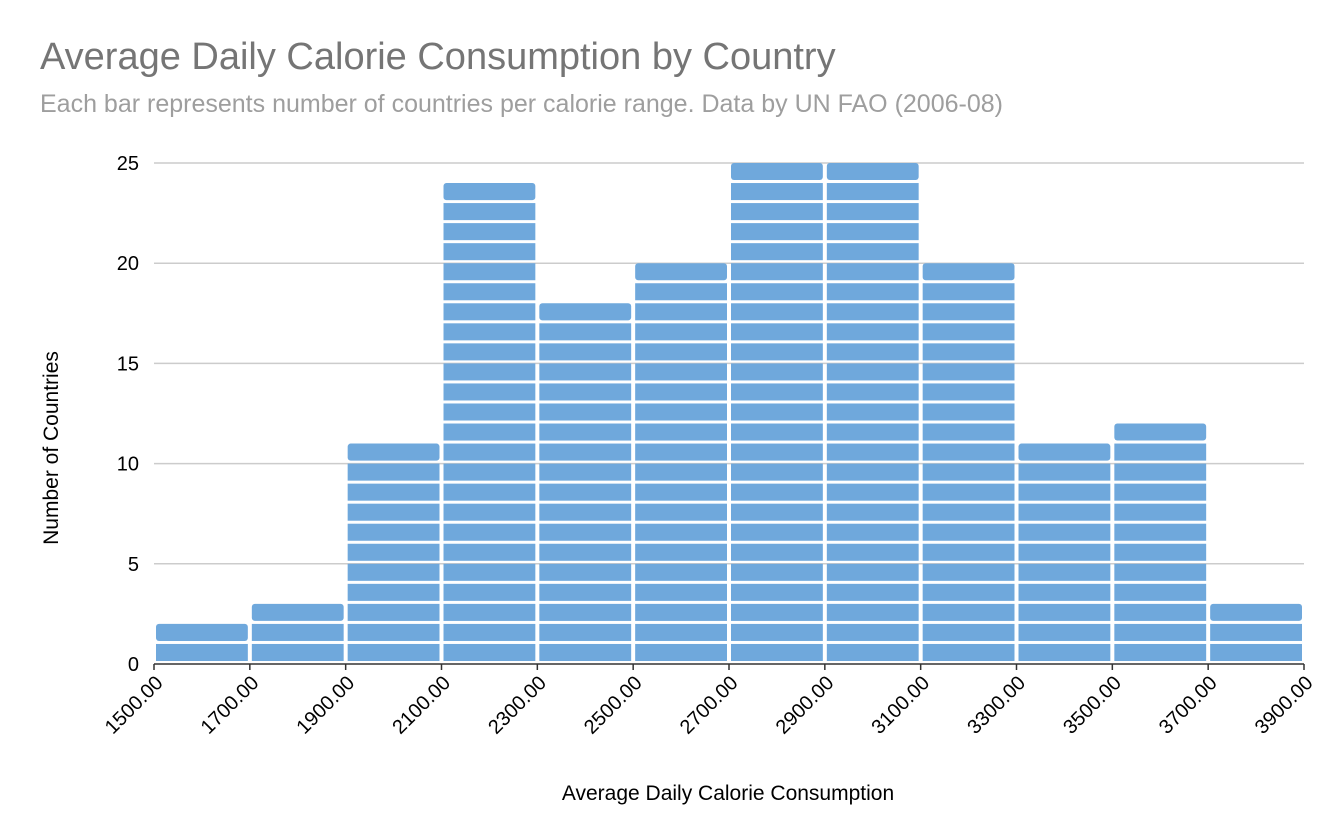  What do you see at coordinates (134, 705) in the screenshot?
I see `x-tick-label: 1500.00` at bounding box center [134, 705].